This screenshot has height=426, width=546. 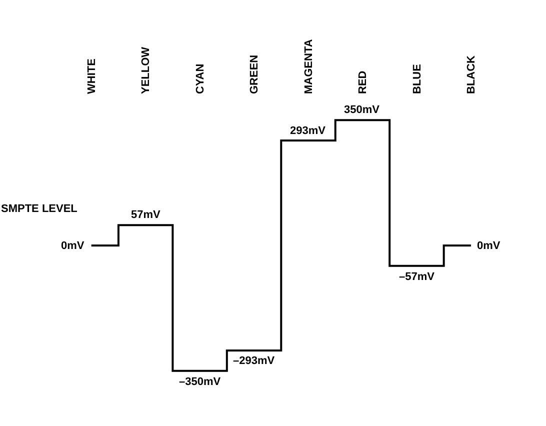 What do you see at coordinates (308, 66) in the screenshot?
I see `x-tick-label: MAGENTA` at bounding box center [308, 66].